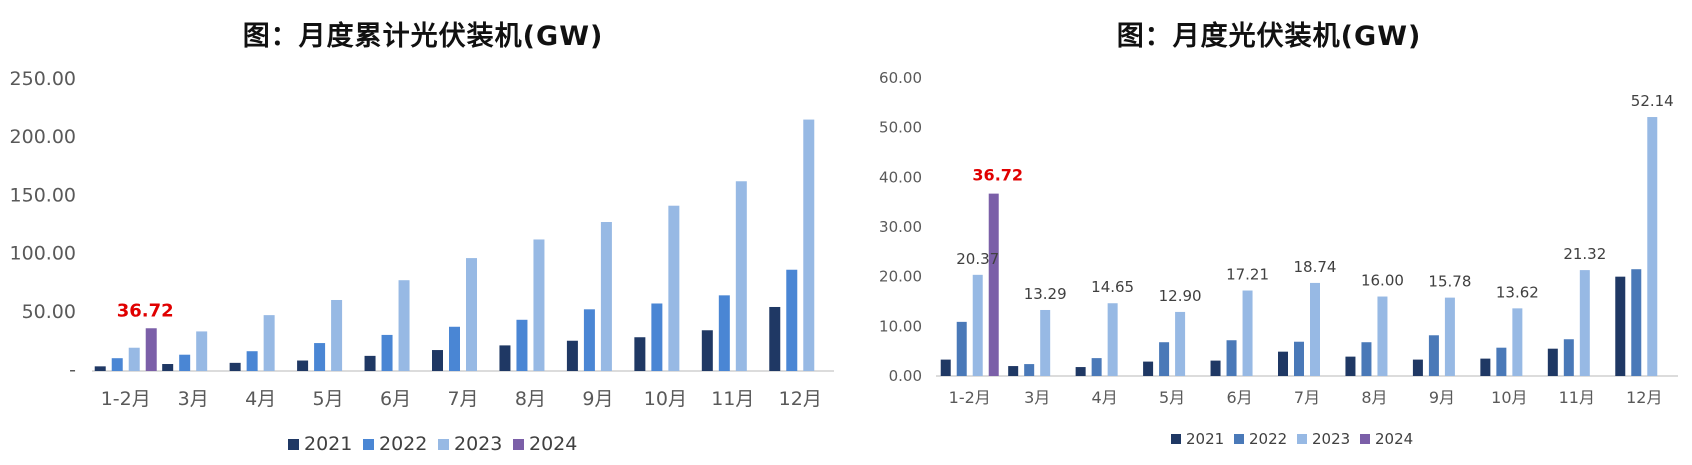 The image size is (1692, 465). I want to click on legend-swatch-2022, so click(1239, 439).